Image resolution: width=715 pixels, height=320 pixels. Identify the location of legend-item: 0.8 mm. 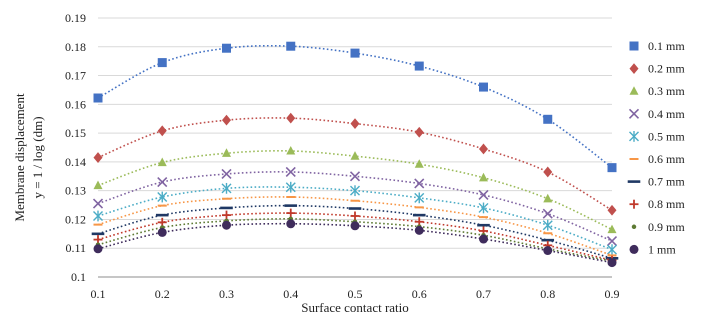
(657, 204).